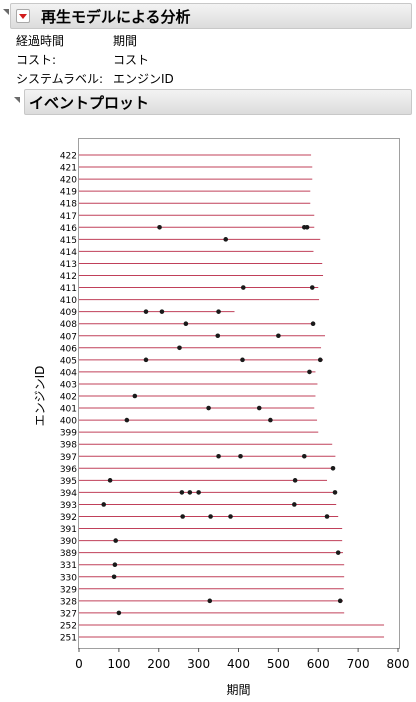 This screenshot has width=416, height=702. Describe the element at coordinates (278, 664) in the screenshot. I see `x-tick-label: 500` at that location.